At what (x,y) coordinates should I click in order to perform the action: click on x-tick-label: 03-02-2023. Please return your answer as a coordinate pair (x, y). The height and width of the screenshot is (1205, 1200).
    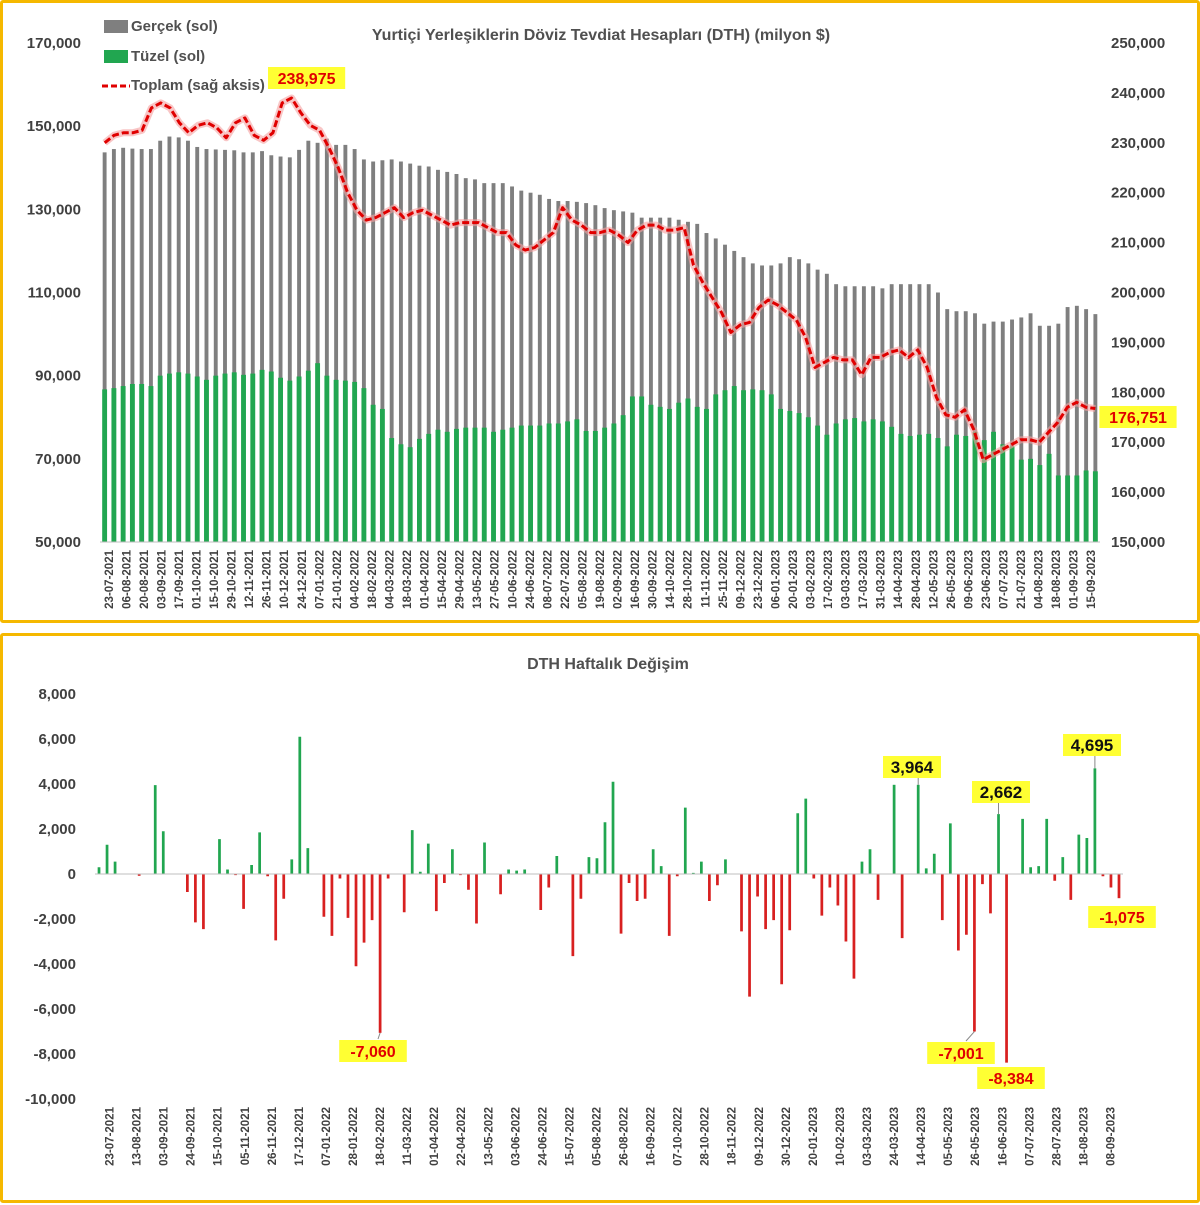
    Looking at the image, I should click on (812, 579).